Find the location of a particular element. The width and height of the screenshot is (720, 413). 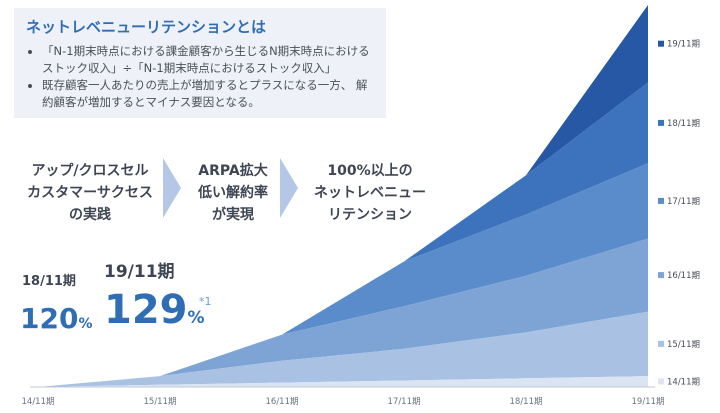

flow-step-2-line: 低い解約率 is located at coordinates (233, 193).